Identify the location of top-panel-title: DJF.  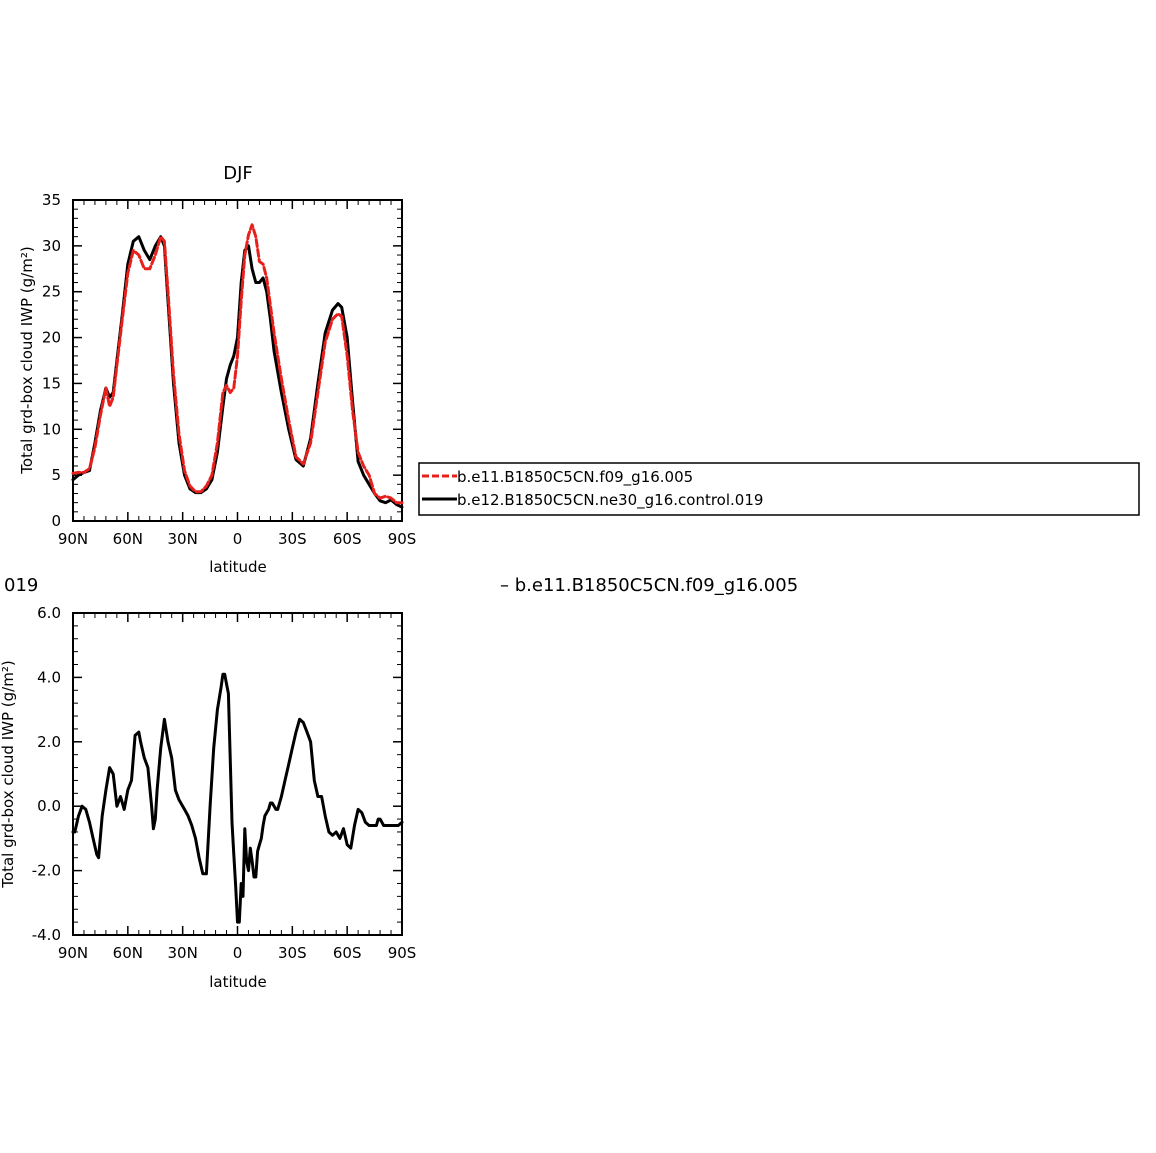
(238, 173).